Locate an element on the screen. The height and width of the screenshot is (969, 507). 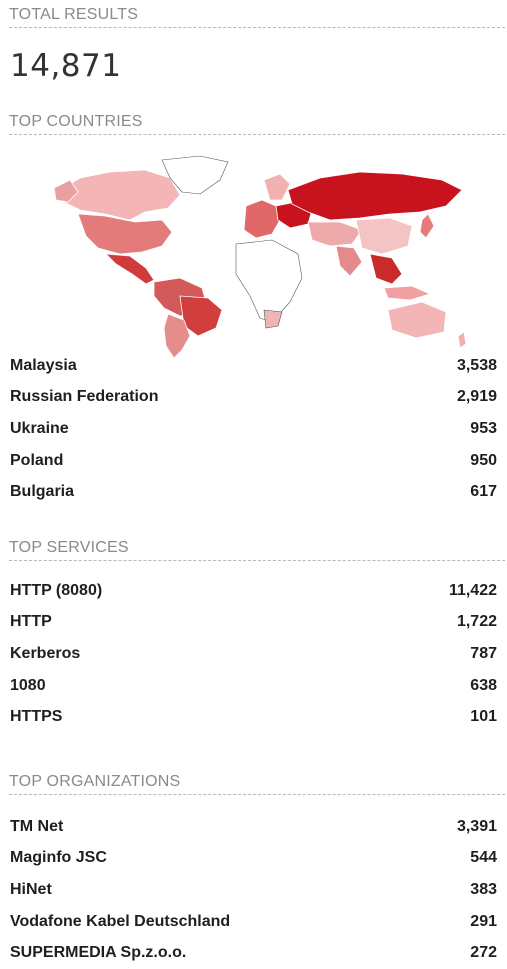
list-item: Poland 950 is located at coordinates (253, 461).